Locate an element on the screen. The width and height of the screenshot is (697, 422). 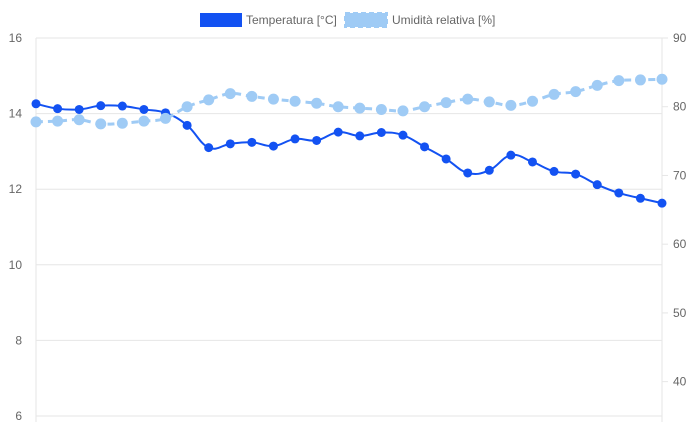
y-tick-label: 14 is located at coordinates (16, 114).